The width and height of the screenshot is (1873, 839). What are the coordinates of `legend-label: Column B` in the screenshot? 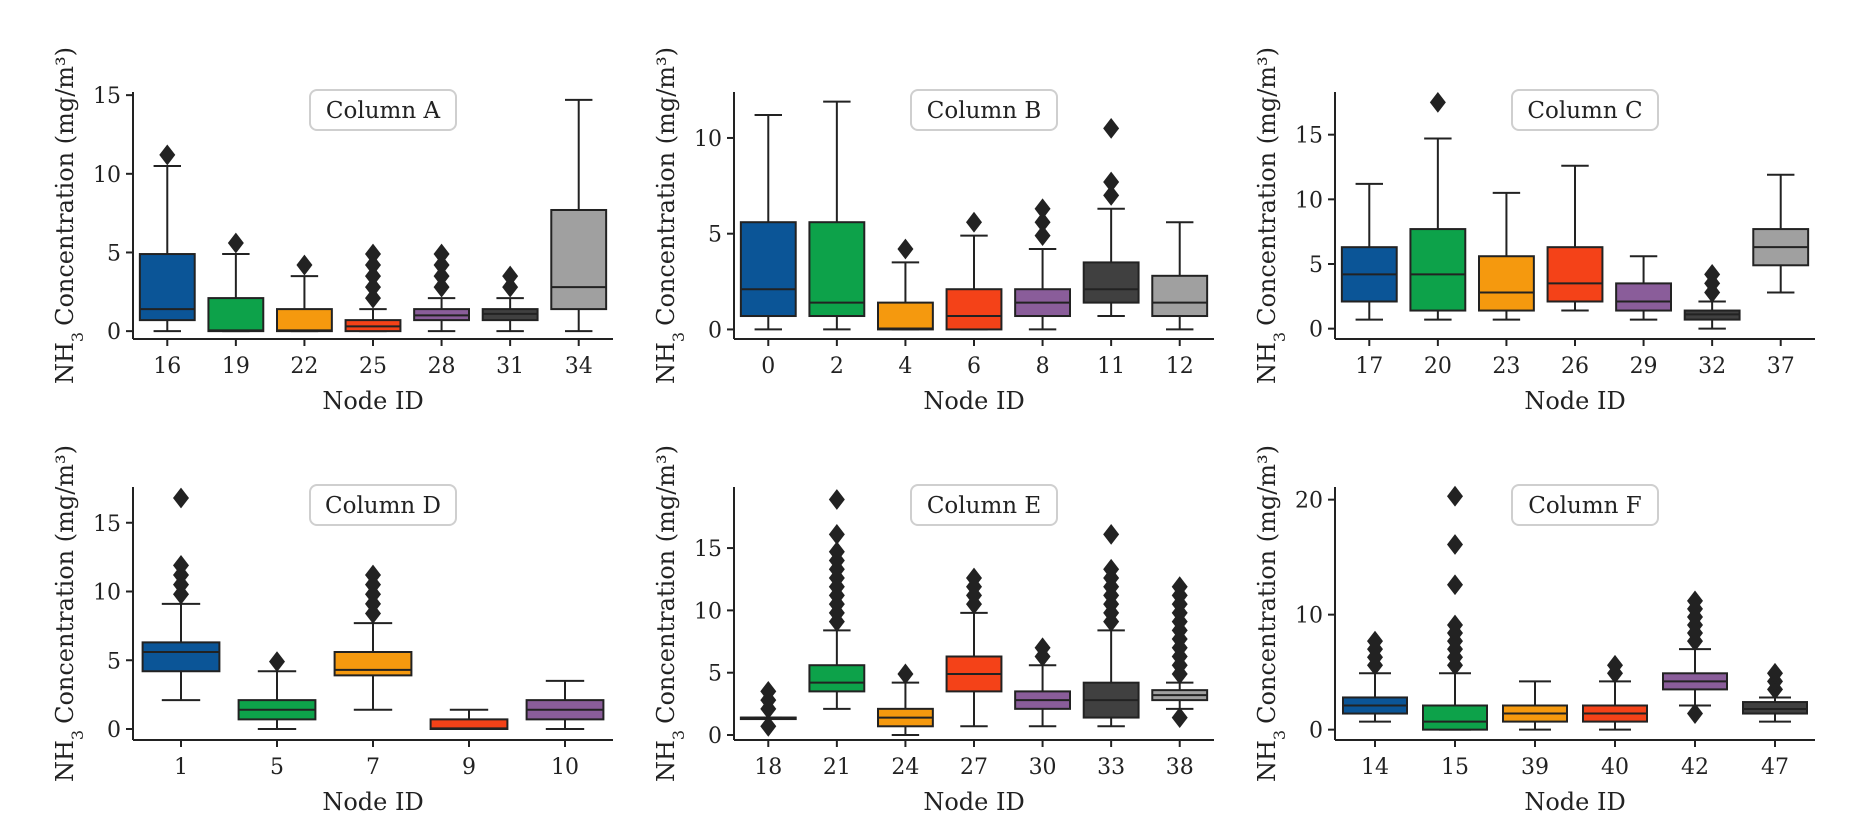 It's located at (984, 111).